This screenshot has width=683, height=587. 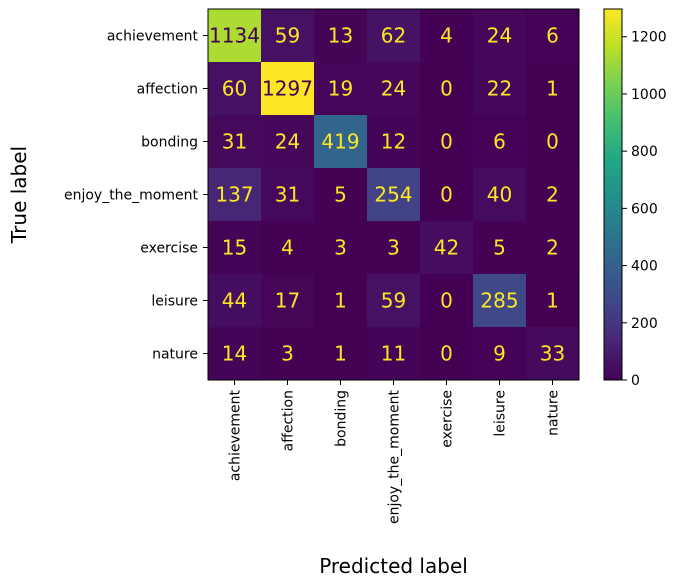 What do you see at coordinates (19, 195) in the screenshot?
I see `y-axis-title: True label` at bounding box center [19, 195].